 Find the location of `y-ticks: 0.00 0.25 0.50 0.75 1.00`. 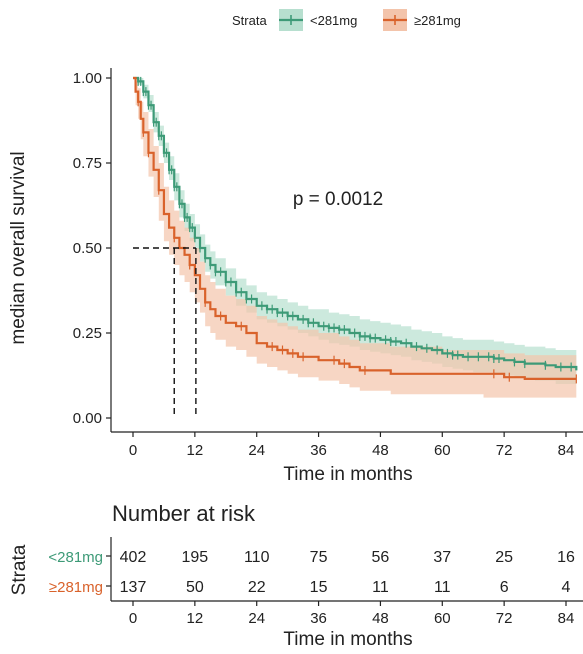

y-ticks: 0.00 0.25 0.50 0.75 1.00 is located at coordinates (92, 248).